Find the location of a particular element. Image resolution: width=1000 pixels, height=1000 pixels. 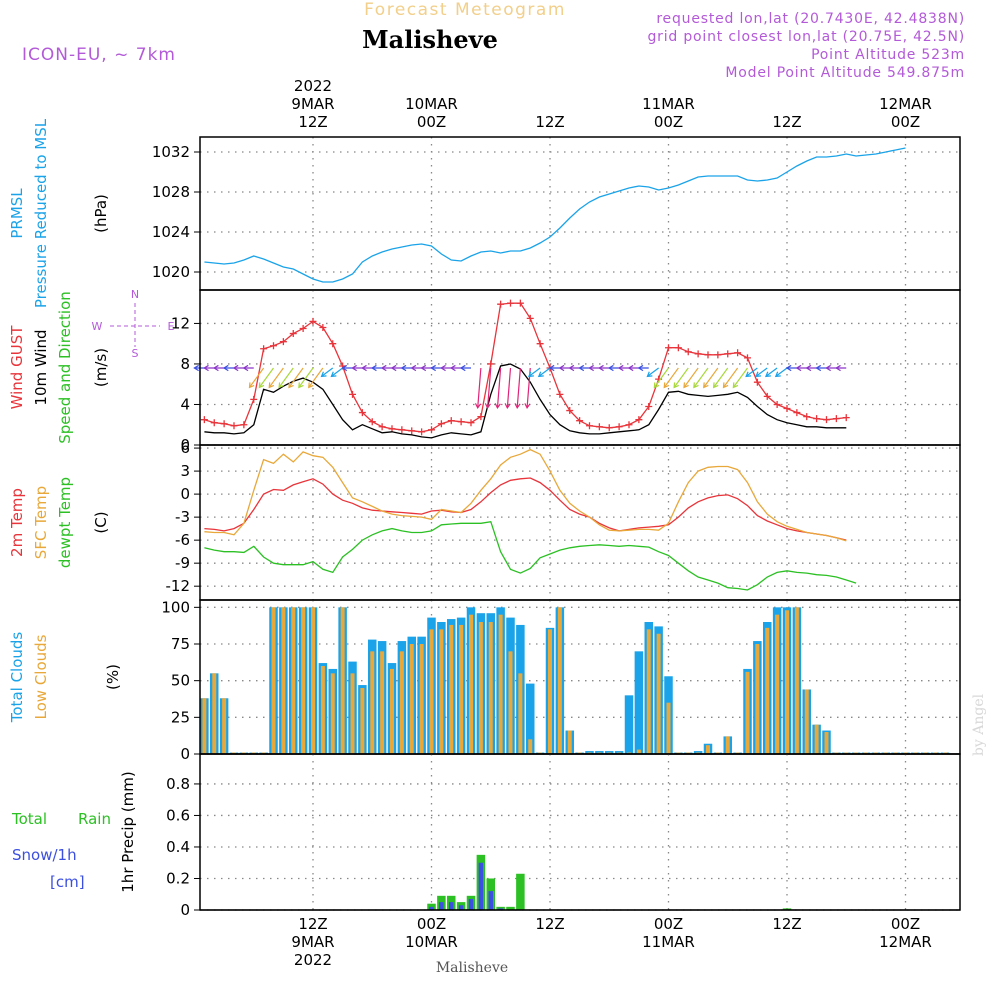

precipitation-ytick-label: 0.8 is located at coordinates (178, 784).